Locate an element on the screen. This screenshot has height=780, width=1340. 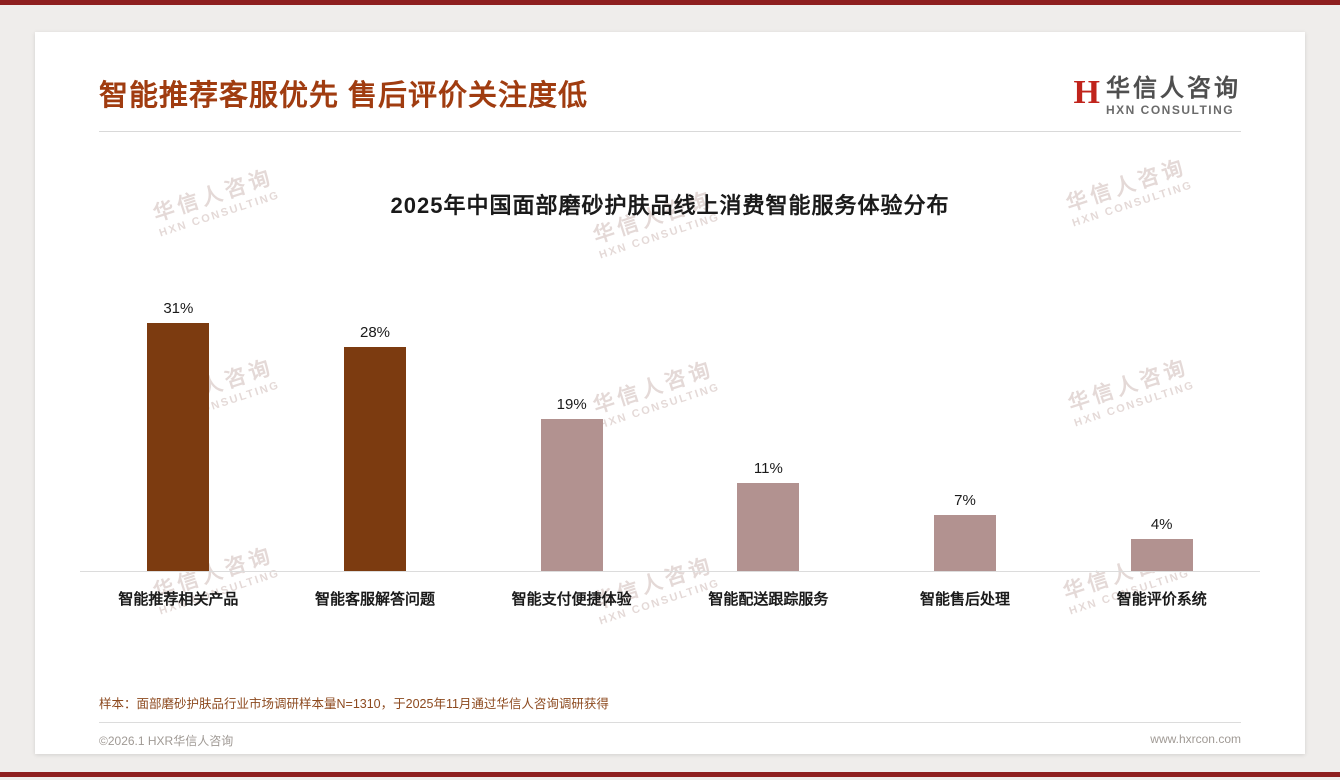
bar-value-label: 28% is located at coordinates (375, 332).